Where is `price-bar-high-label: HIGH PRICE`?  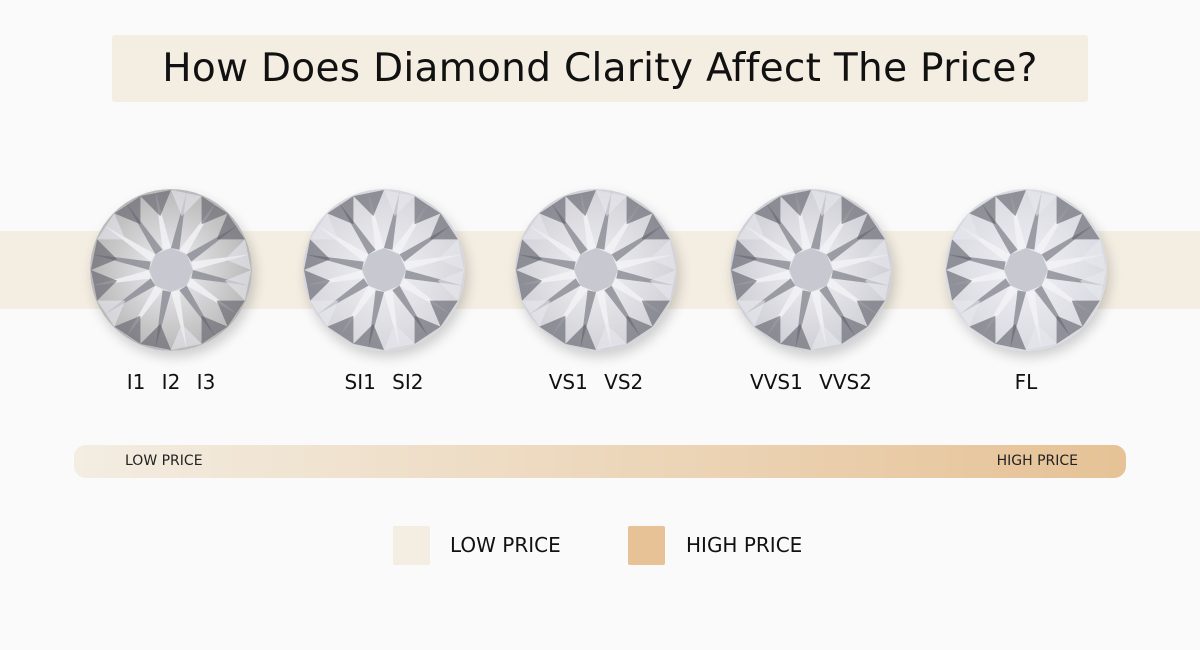
price-bar-high-label: HIGH PRICE is located at coordinates (1037, 461).